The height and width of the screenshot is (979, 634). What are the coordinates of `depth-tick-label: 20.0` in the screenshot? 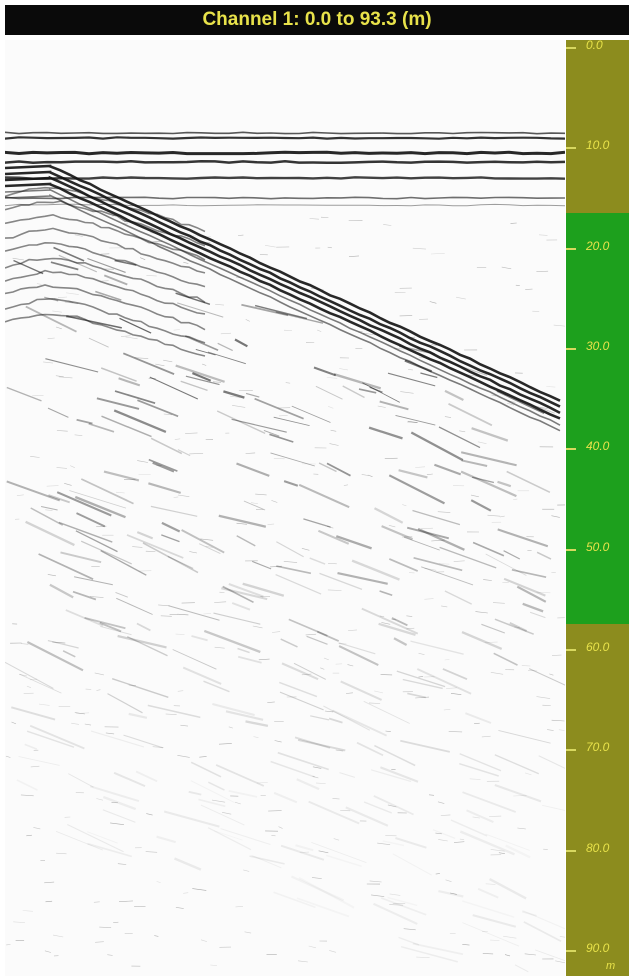 It's located at (598, 245).